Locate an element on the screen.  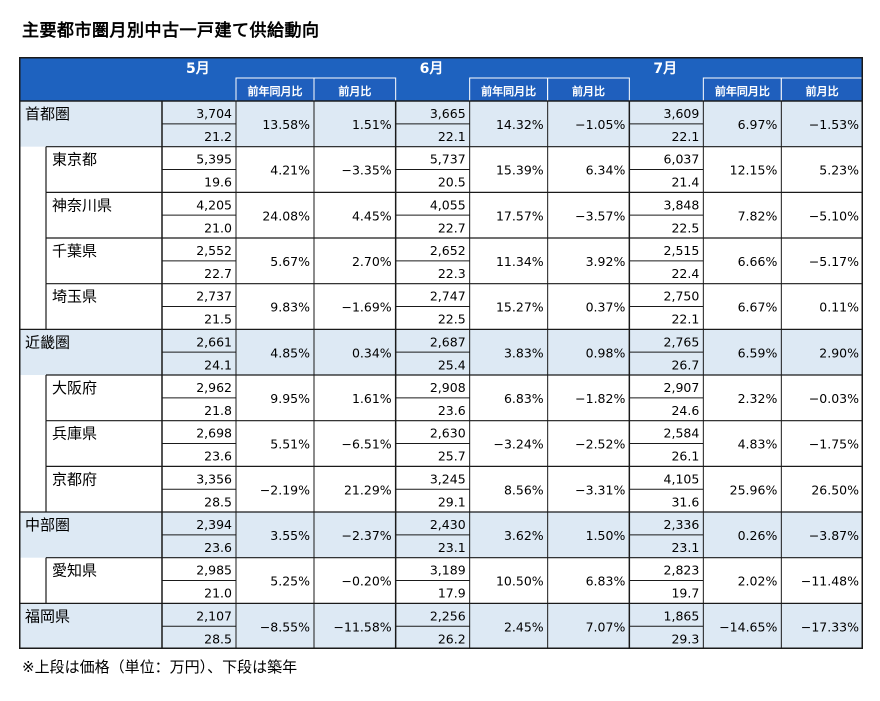
mom-value: −3.57% is located at coordinates (600, 215).